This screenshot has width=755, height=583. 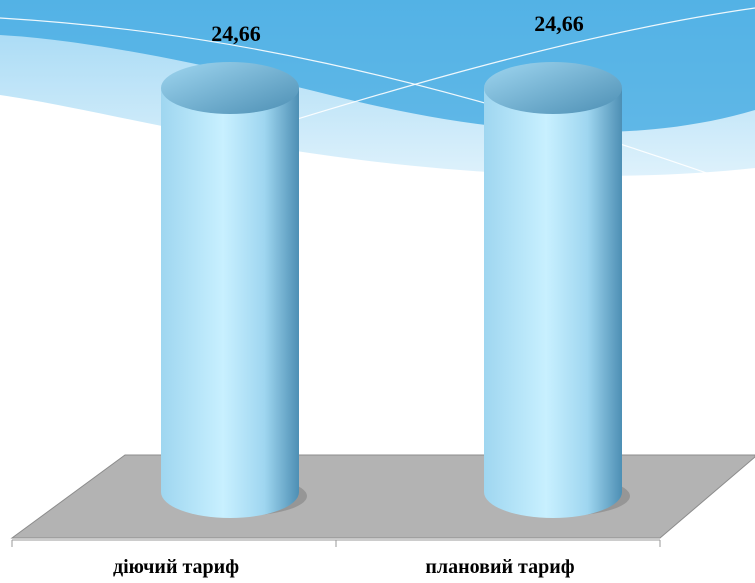 What do you see at coordinates (499, 567) in the screenshot?
I see `category-label-2: плановий тариф` at bounding box center [499, 567].